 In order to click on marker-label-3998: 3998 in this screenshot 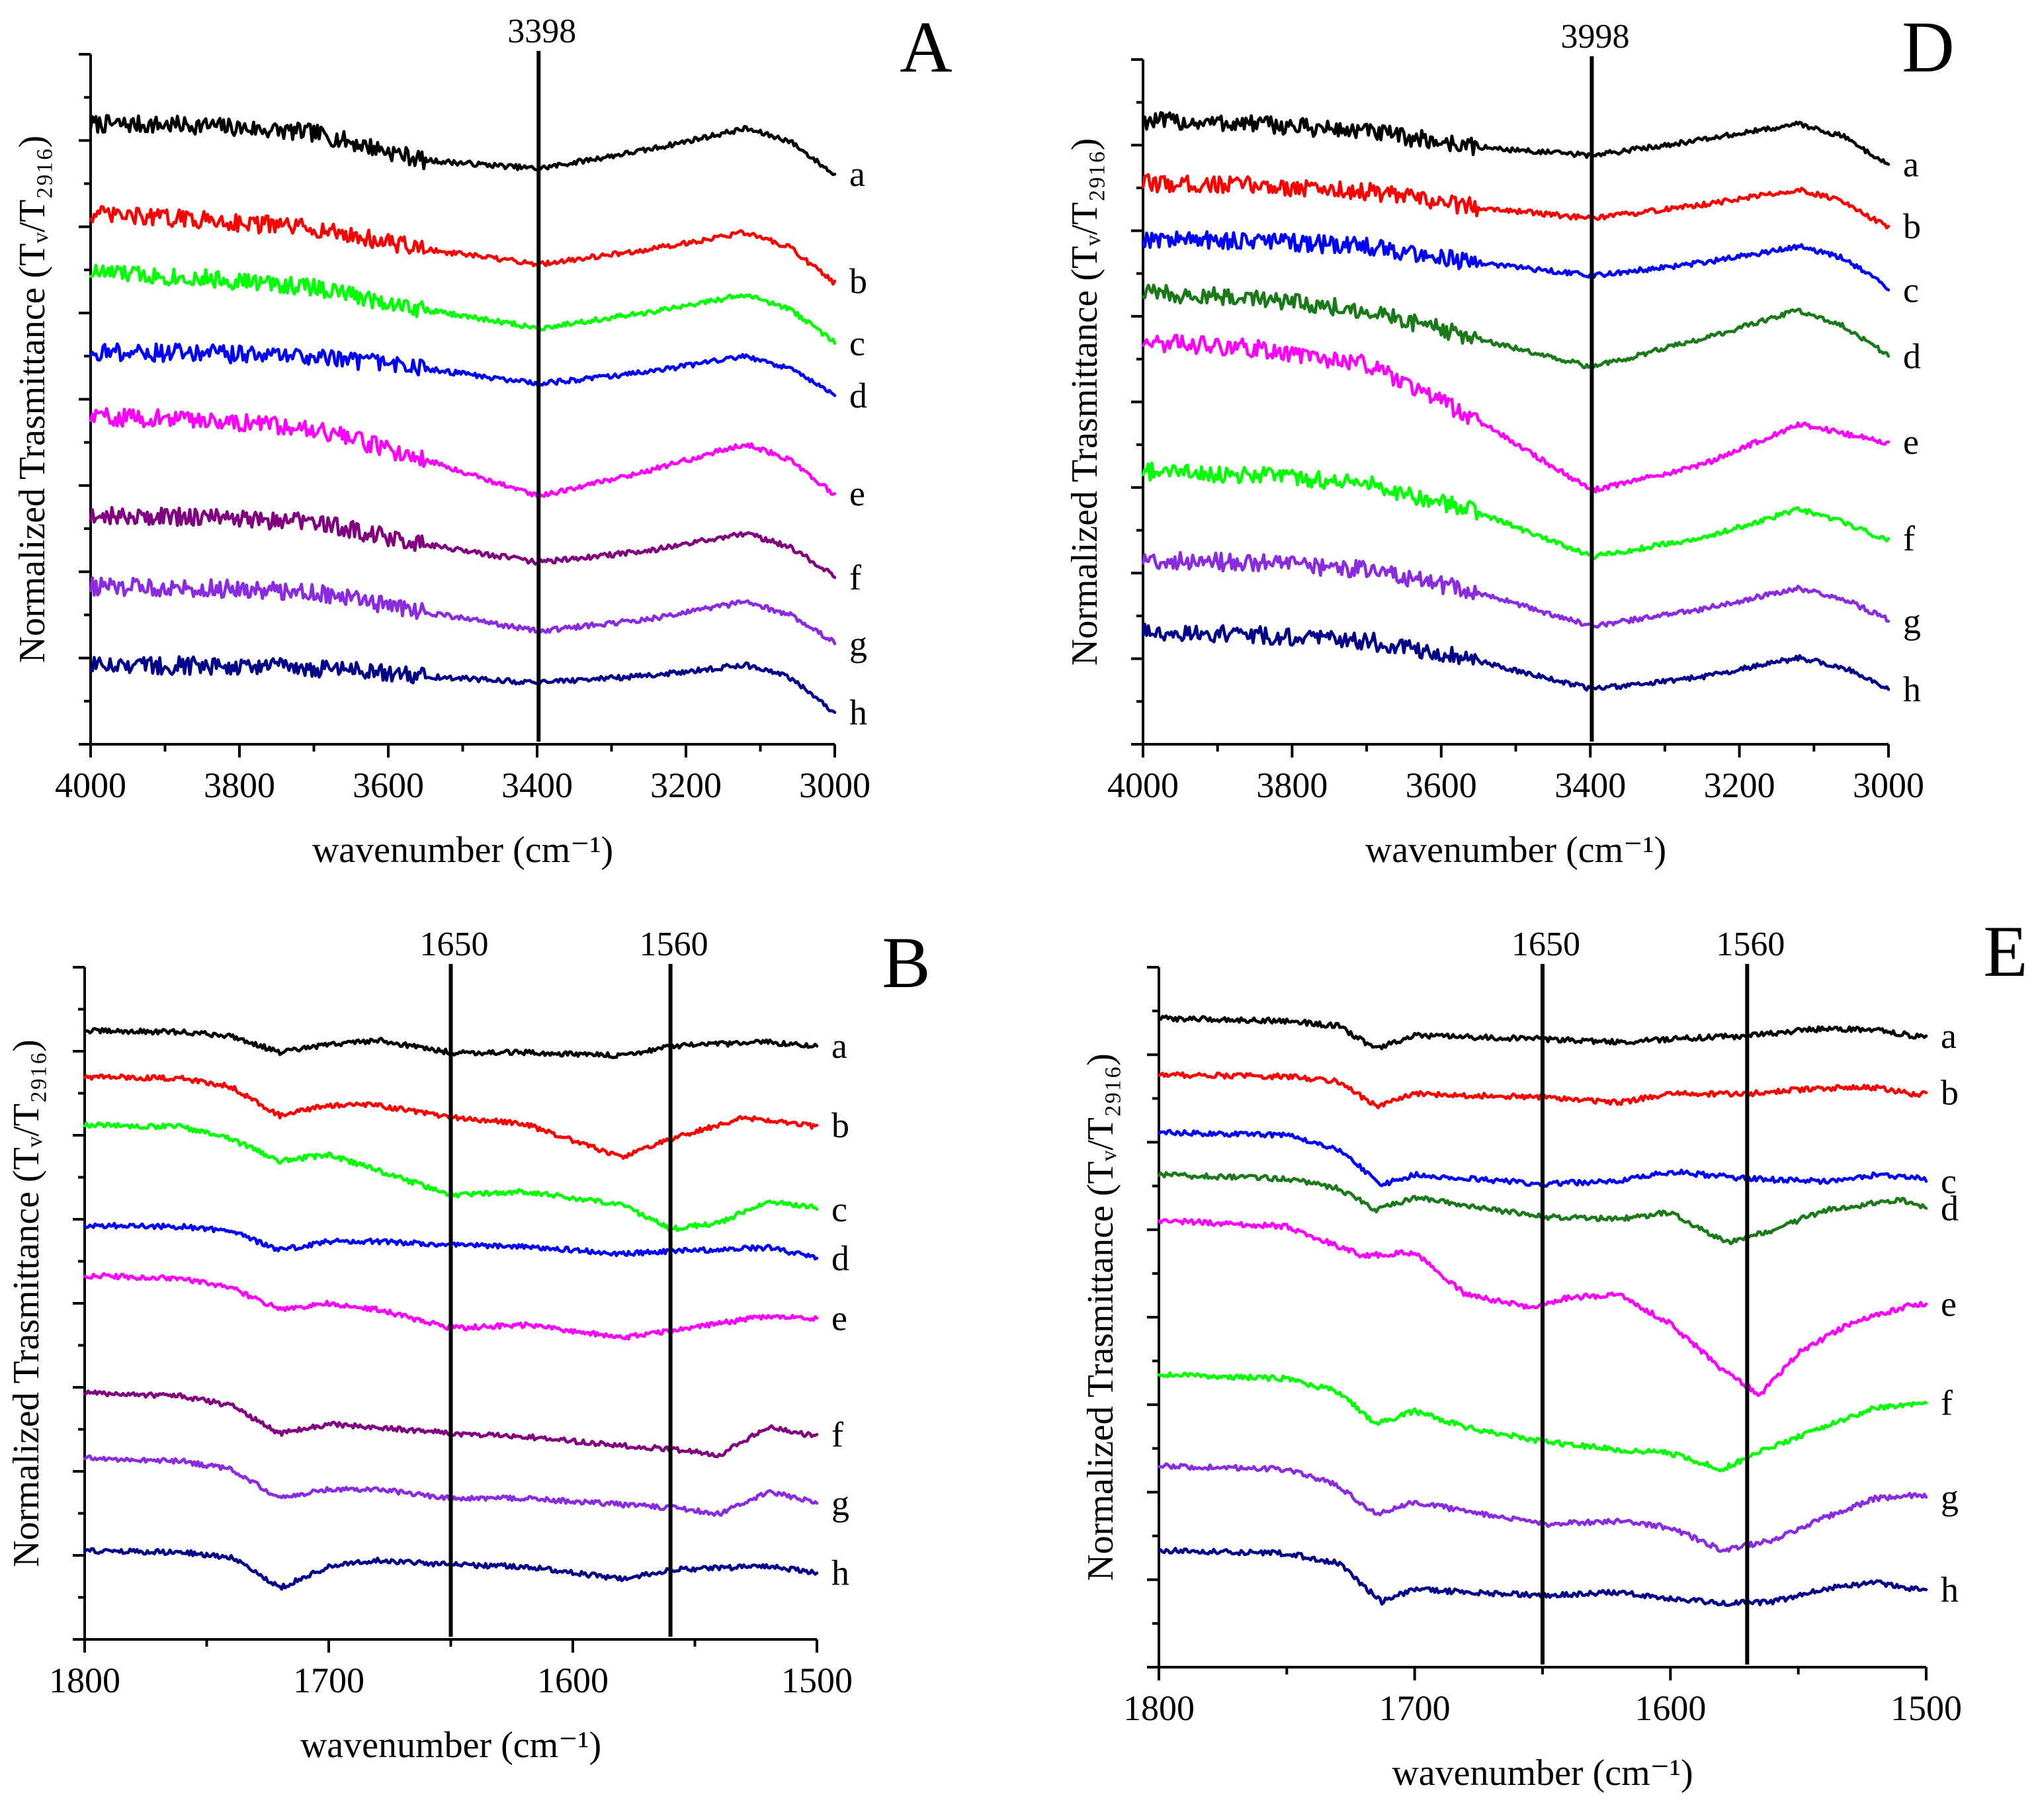, I will do `click(1594, 37)`.